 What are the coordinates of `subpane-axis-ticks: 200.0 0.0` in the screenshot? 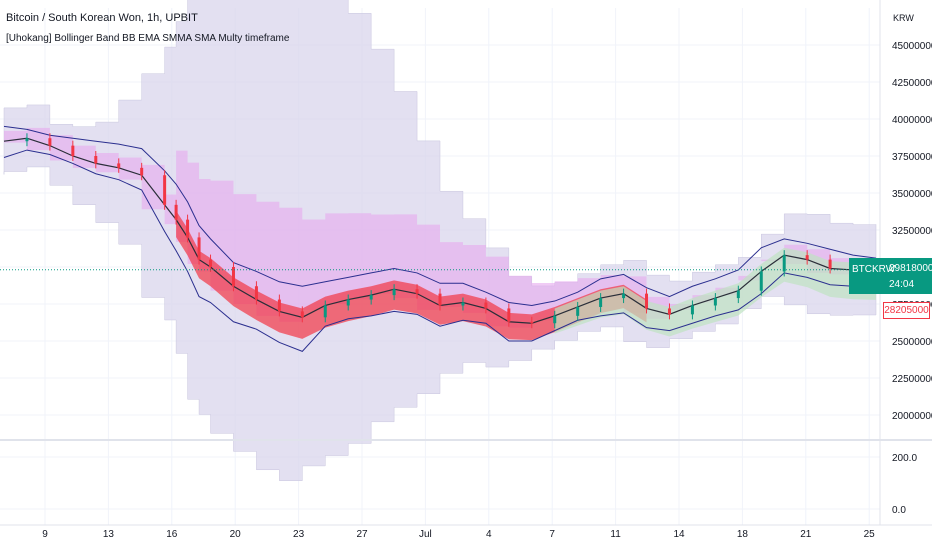 It's located at (904, 484).